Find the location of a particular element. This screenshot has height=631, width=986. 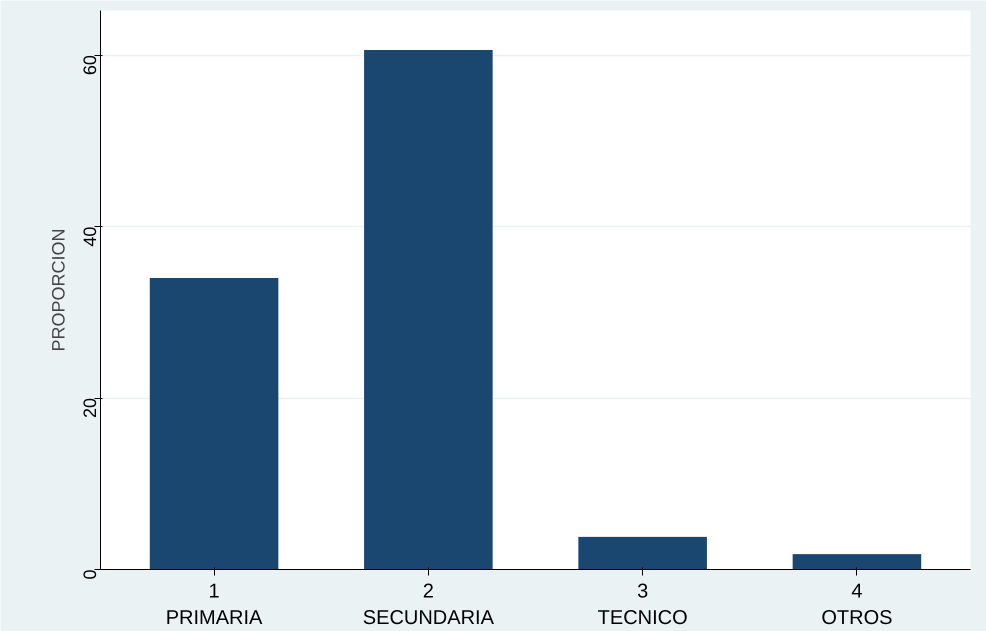

y-tick-label: 0 is located at coordinates (90, 574).